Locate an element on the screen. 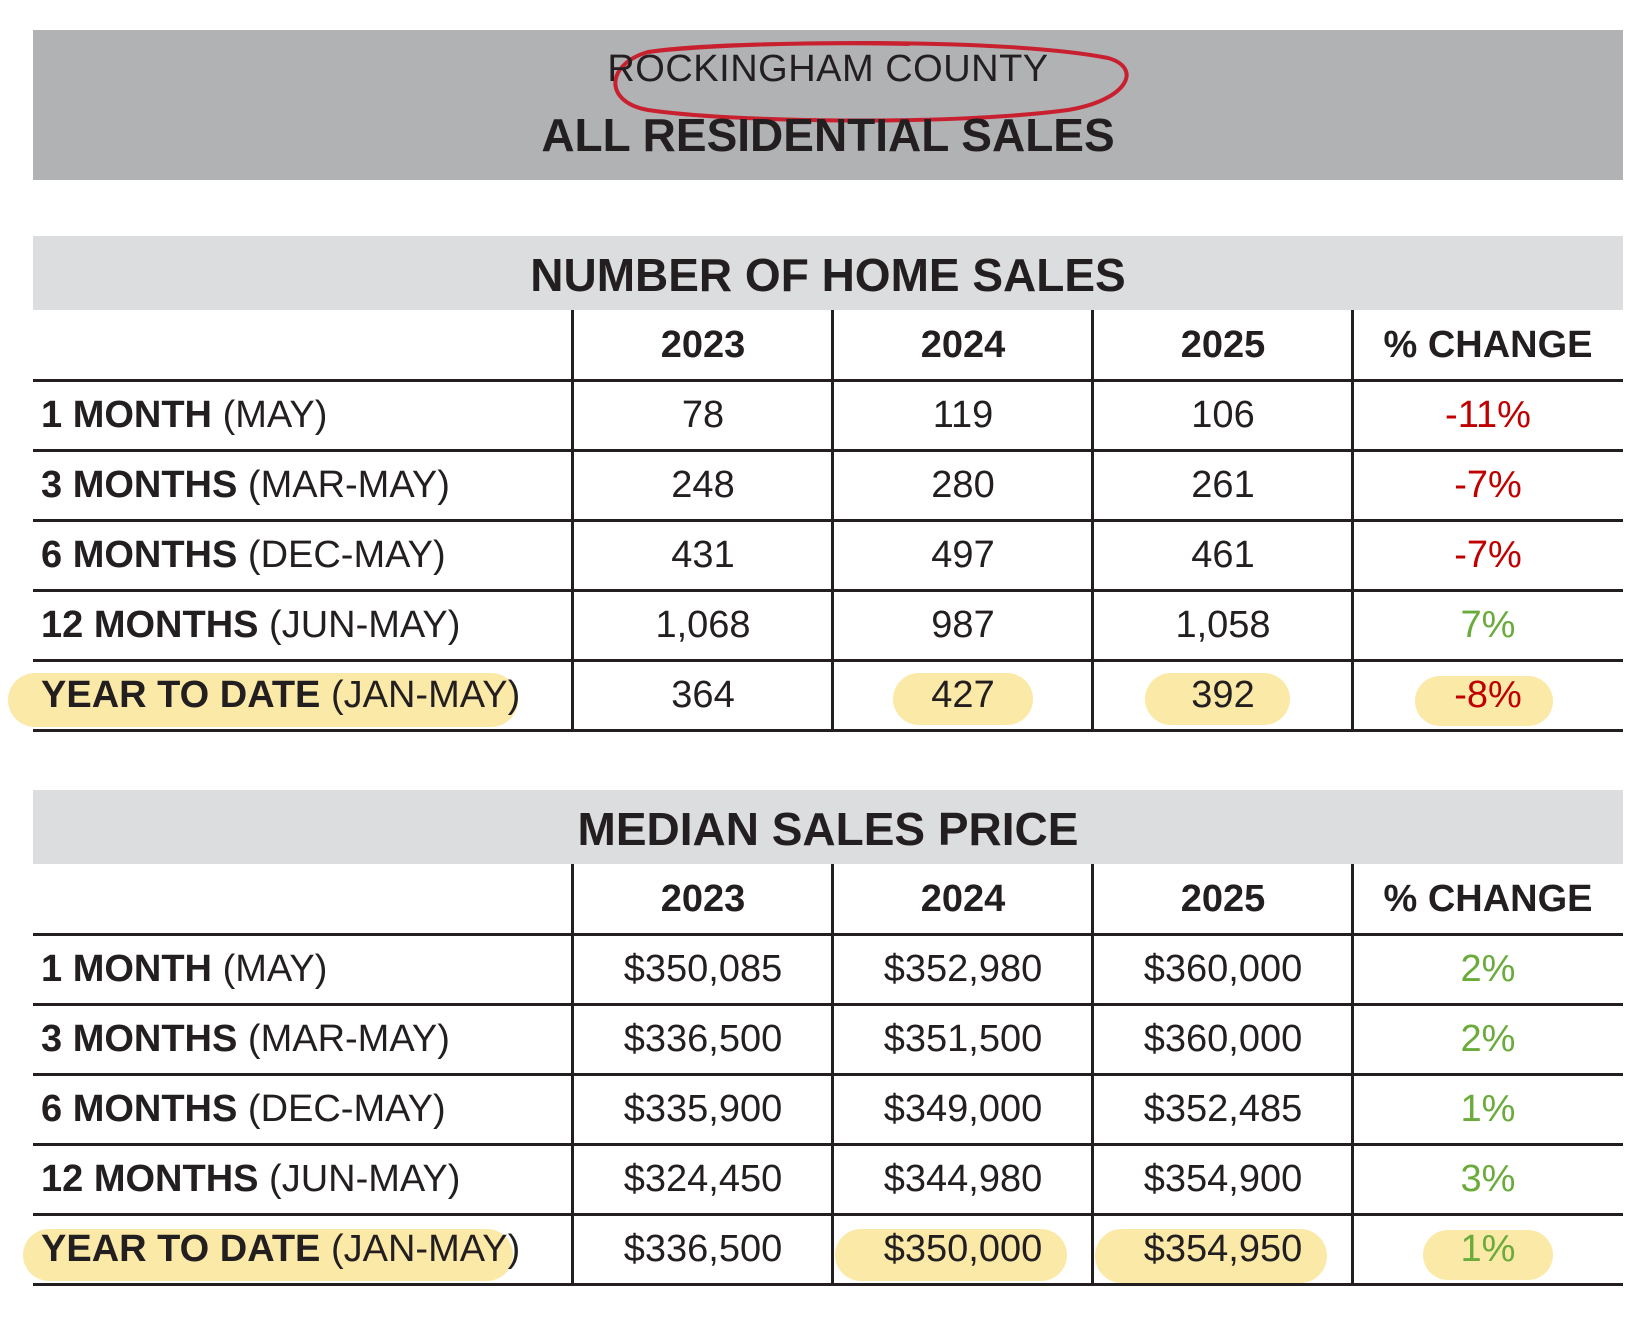 The width and height of the screenshot is (1650, 1318). table-cell: $354,900 is located at coordinates (1223, 1179).